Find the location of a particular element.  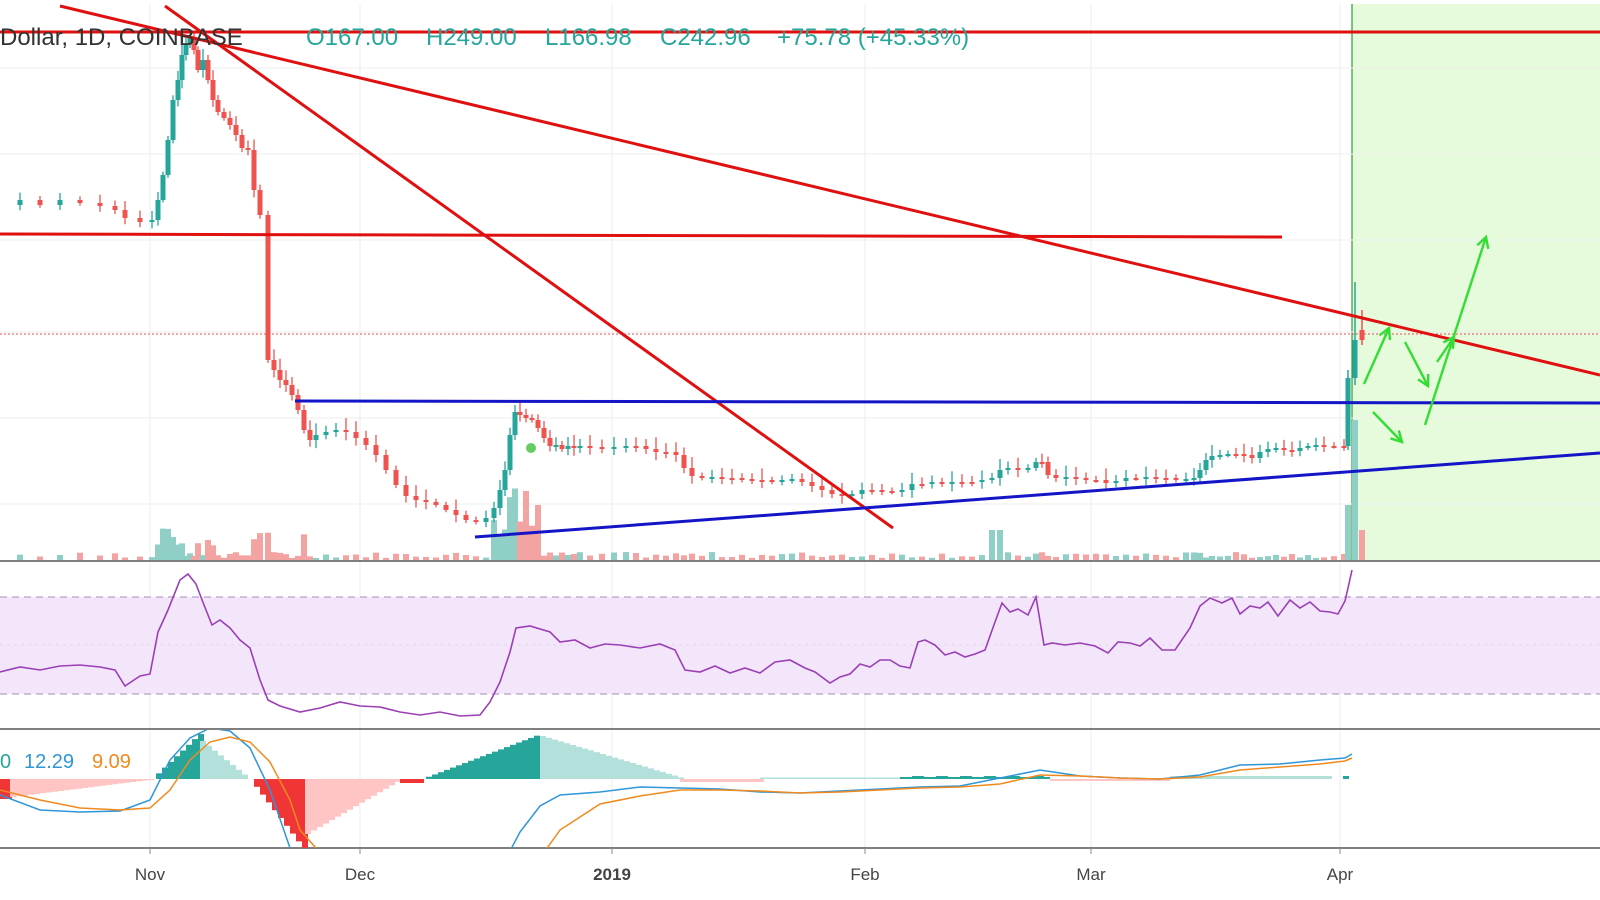

ascending-trendline is located at coordinates (1037, 495).